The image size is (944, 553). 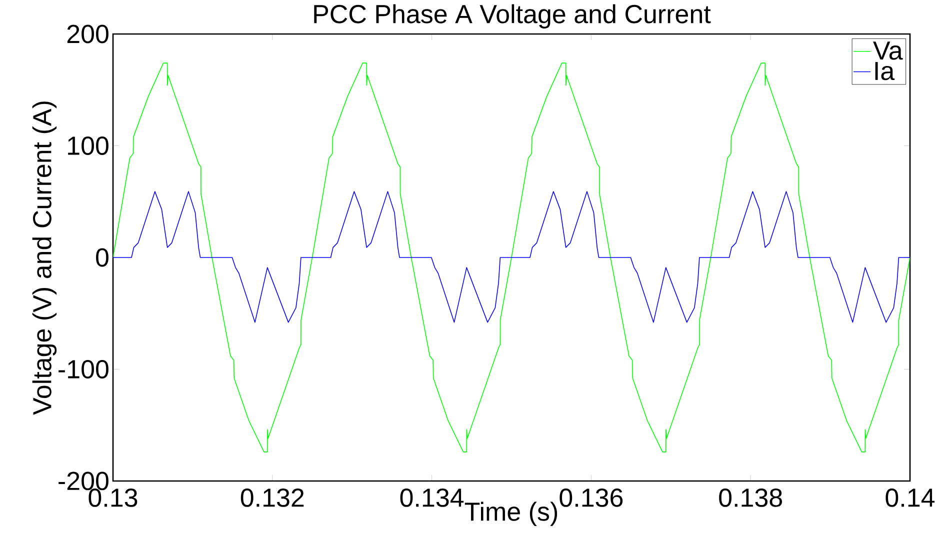 I want to click on y-tick-label: 0, so click(x=102, y=257).